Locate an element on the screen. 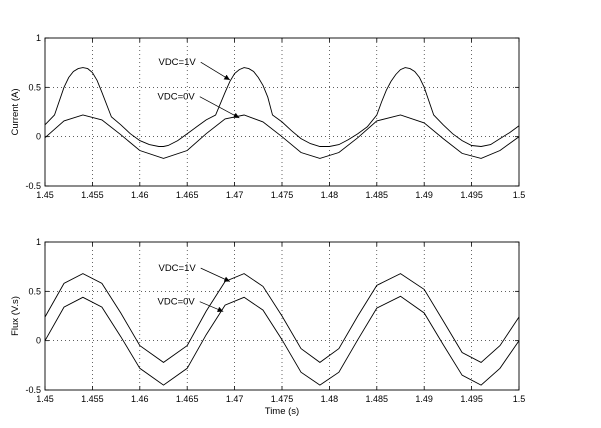 Image resolution: width=601 pixels, height=428 pixels. y-axis-label: Current (A) is located at coordinates (15, 112).